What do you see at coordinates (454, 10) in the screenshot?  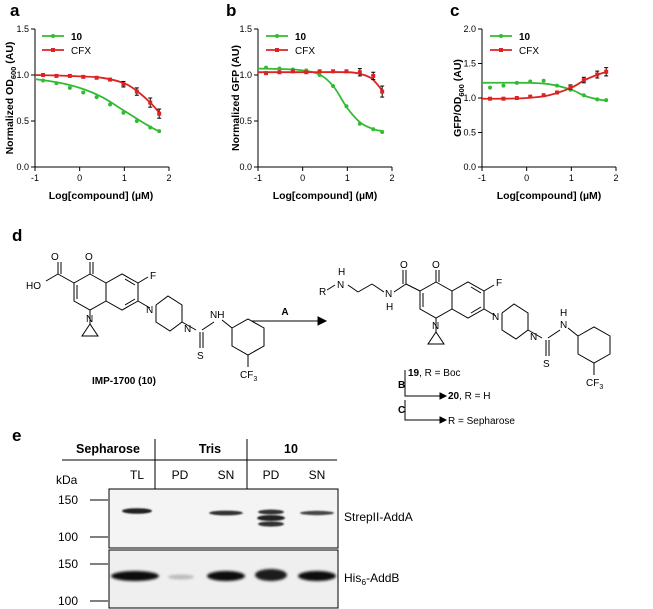 I see `panel-letter-c: c` at bounding box center [454, 10].